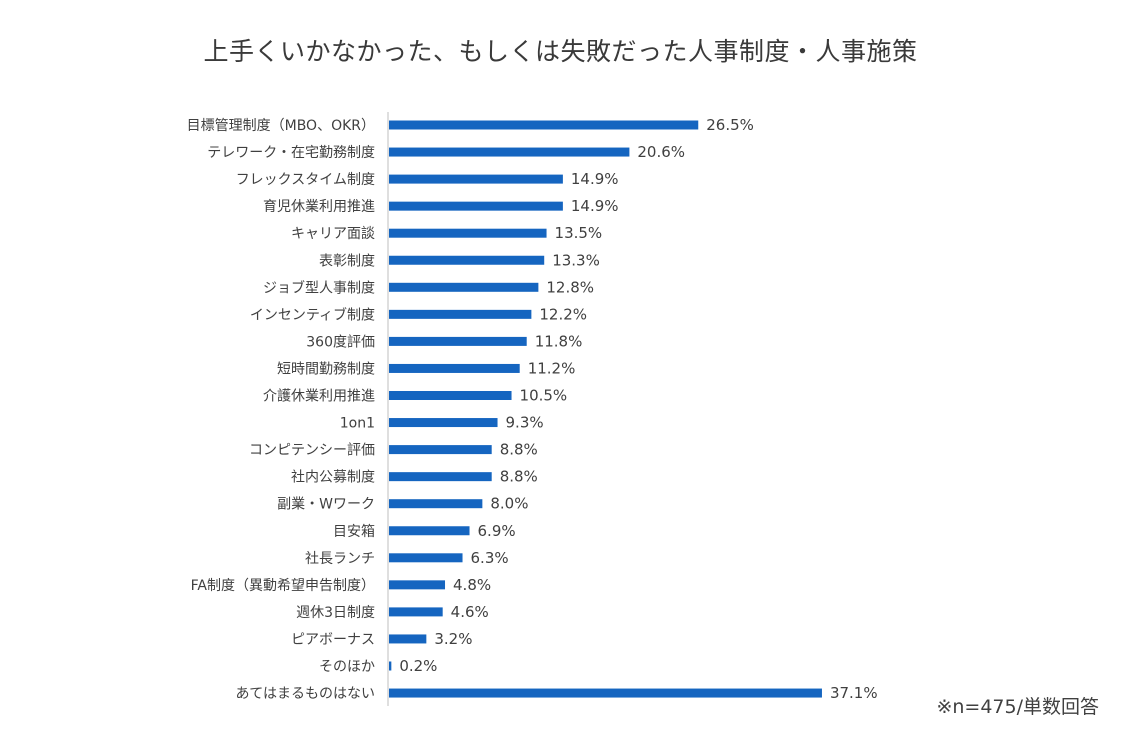 The image size is (1121, 736). Describe the element at coordinates (854, 693) in the screenshot. I see `value-label: 37.1%` at that location.